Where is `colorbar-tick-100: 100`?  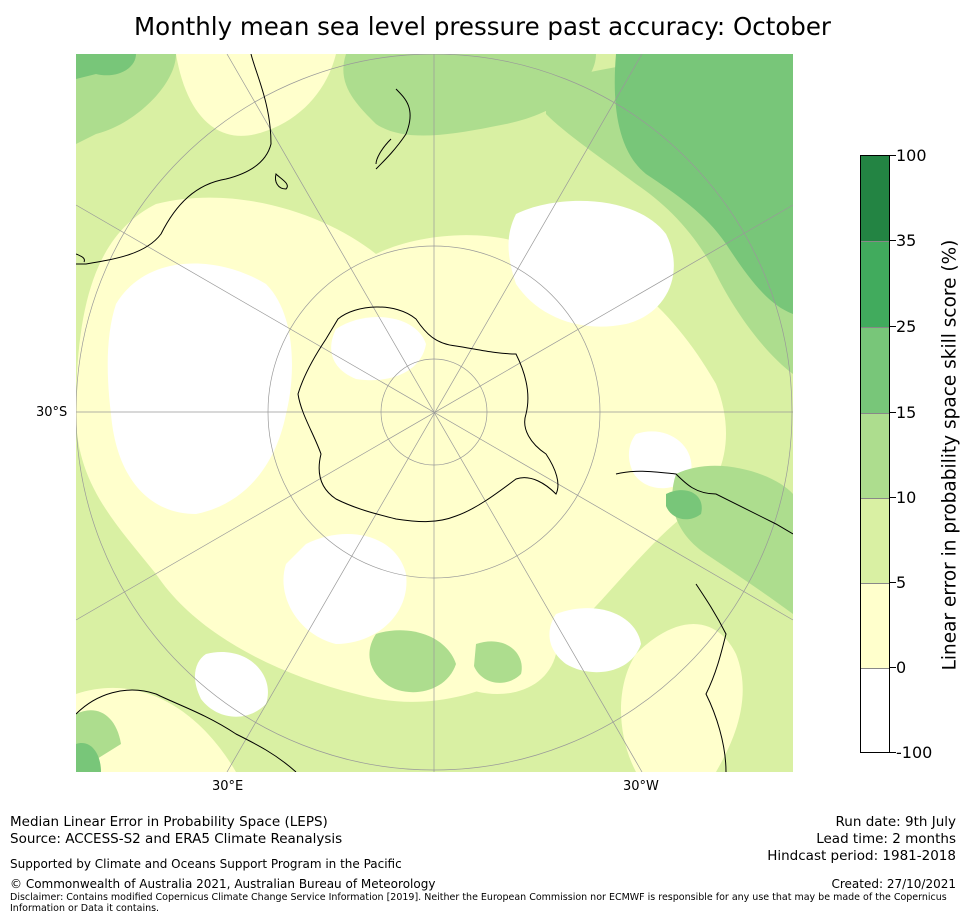
colorbar-tick-100: 100 is located at coordinates (911, 155).